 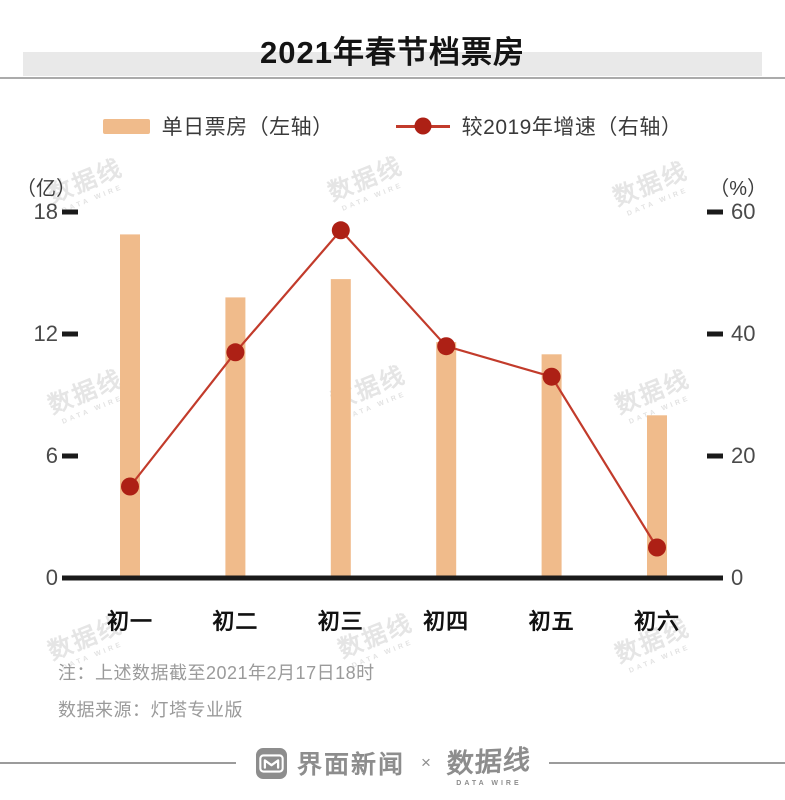 What do you see at coordinates (656, 621) in the screenshot?
I see `x-axis-label-初六: 初六` at bounding box center [656, 621].